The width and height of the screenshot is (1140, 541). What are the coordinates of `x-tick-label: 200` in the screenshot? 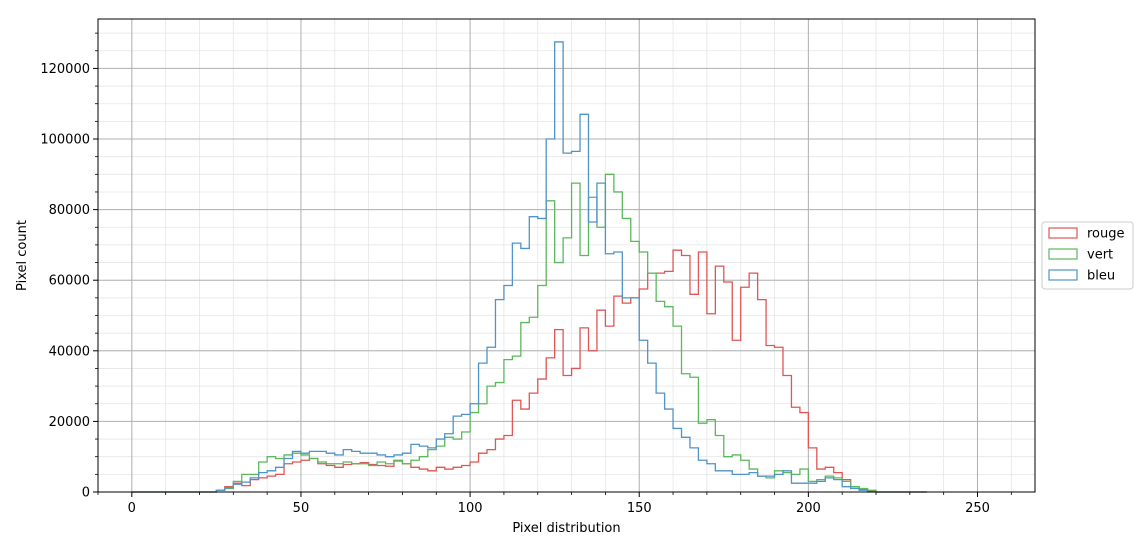 It's located at (808, 508).